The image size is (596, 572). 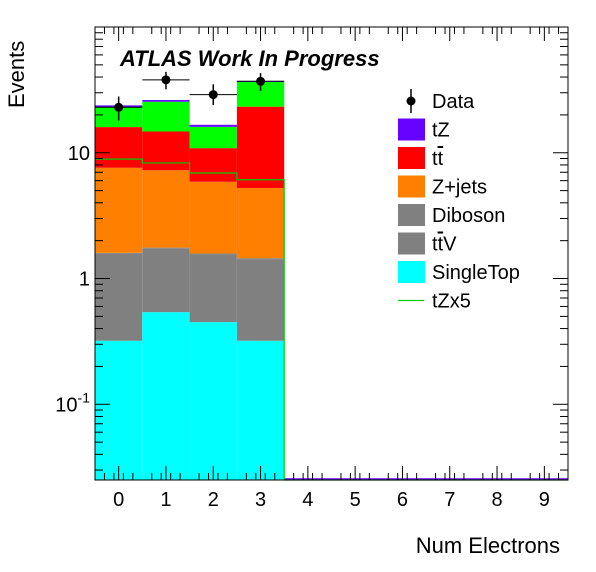 I want to click on x-tick-label-9: 9, so click(x=544, y=500).